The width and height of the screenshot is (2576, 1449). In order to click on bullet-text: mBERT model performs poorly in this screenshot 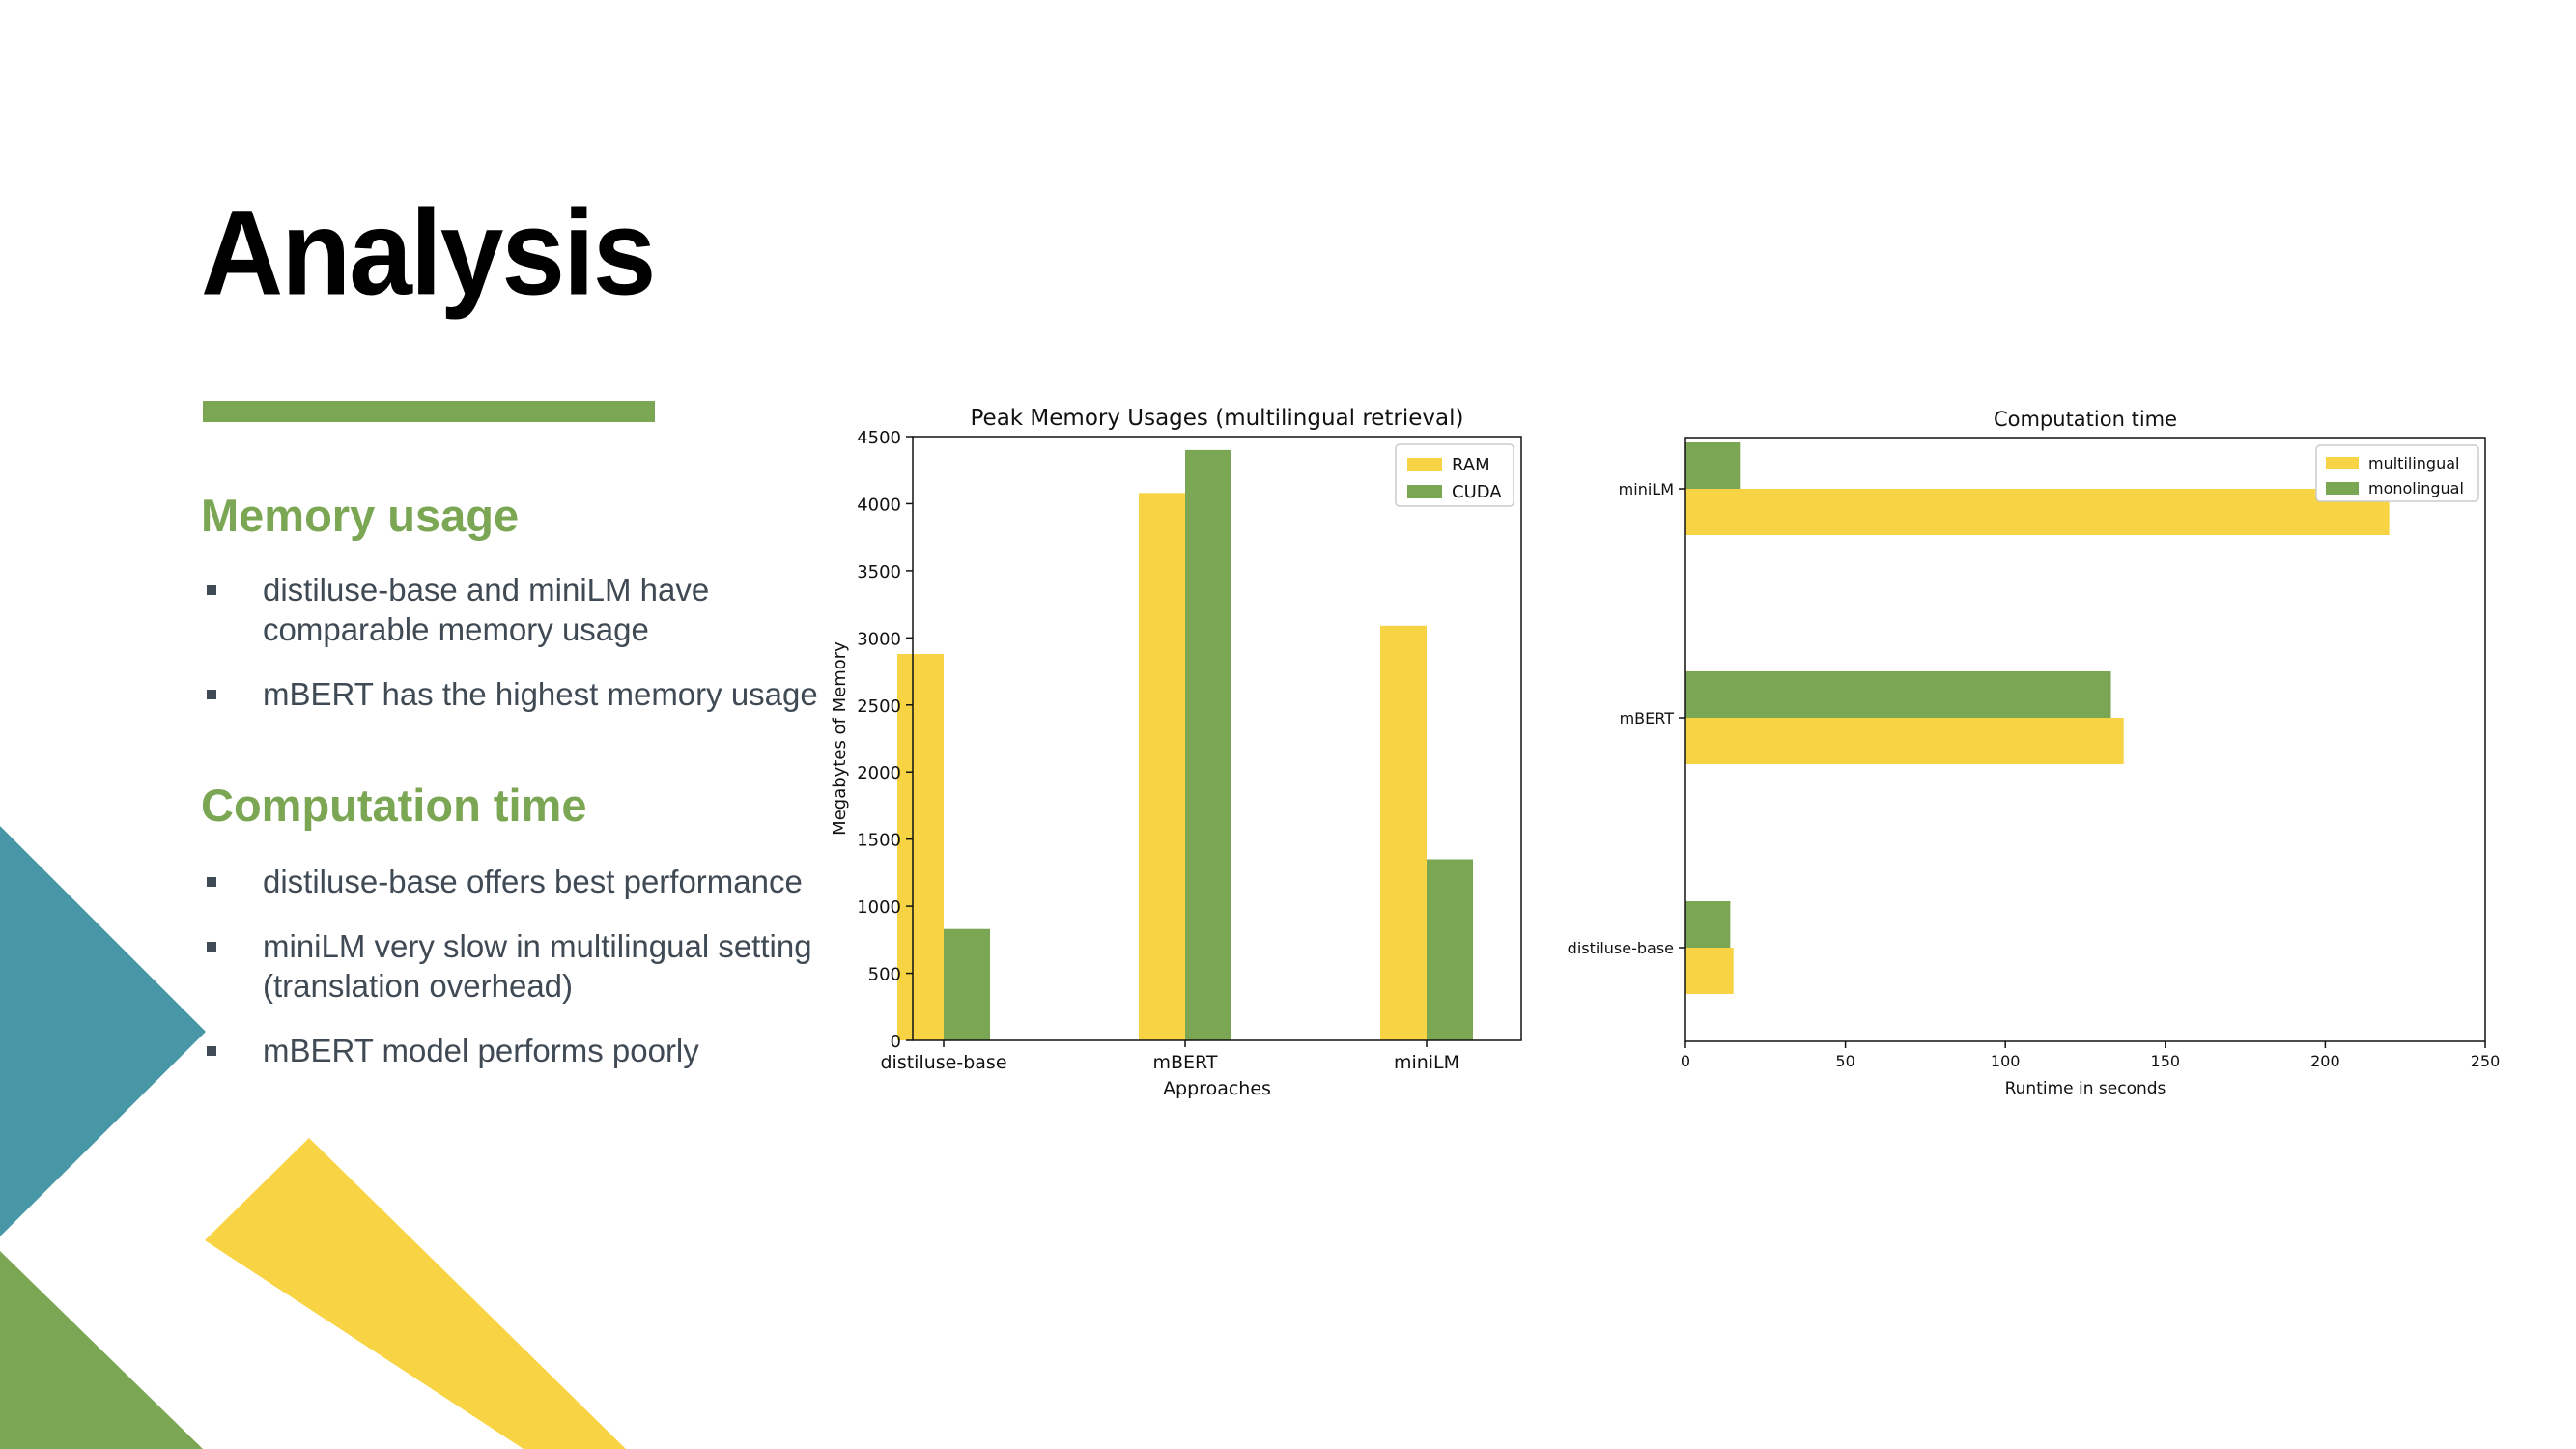, I will do `click(481, 1050)`.